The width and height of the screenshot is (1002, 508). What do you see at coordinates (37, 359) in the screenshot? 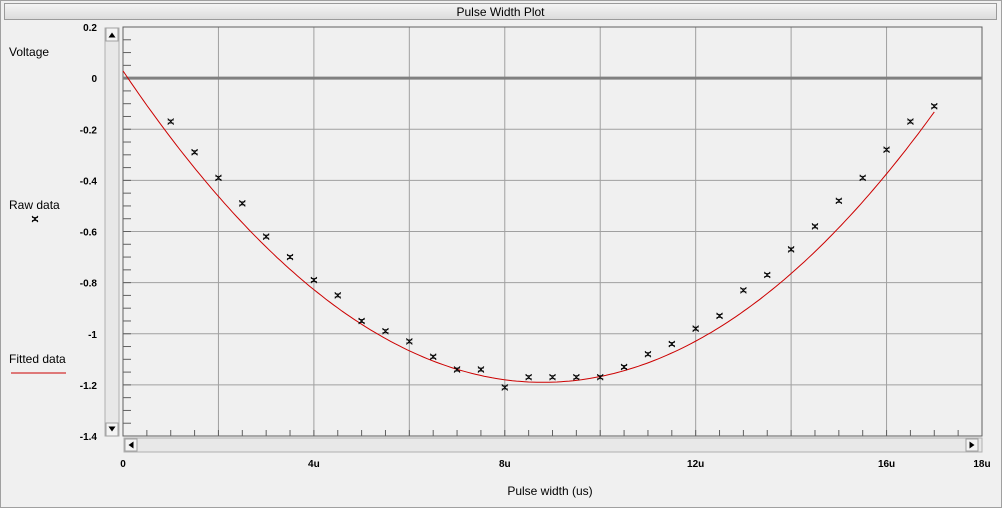
I see `legend-fit-label: Fitted data` at bounding box center [37, 359].